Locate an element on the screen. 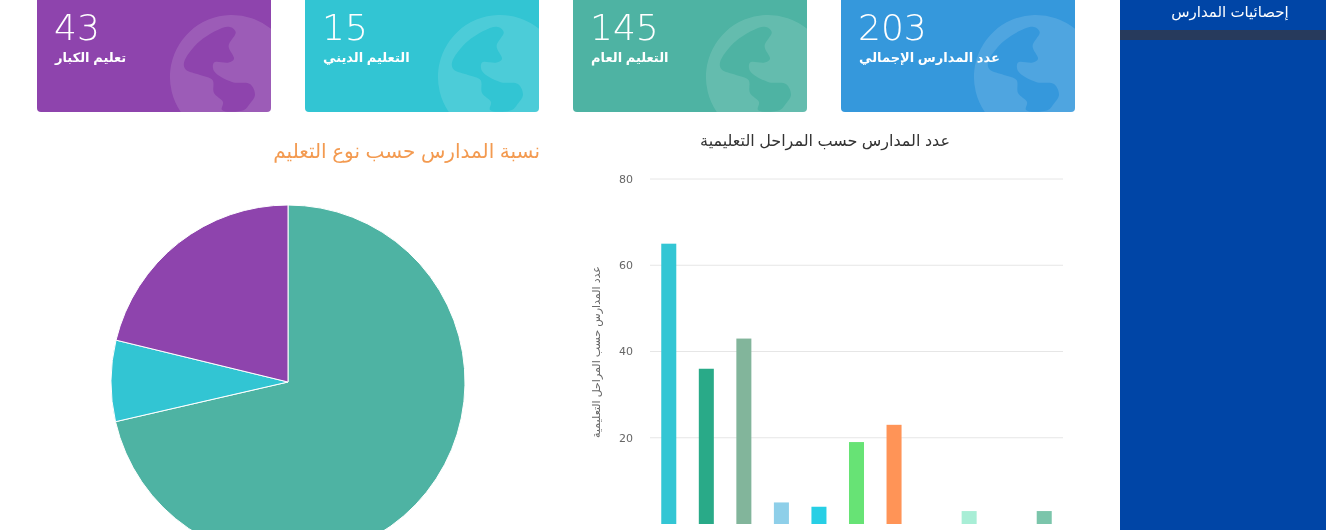 The height and width of the screenshot is (530, 1326). chart-title: عدد المدارس حسب المراحل التعليمية is located at coordinates (825, 141).